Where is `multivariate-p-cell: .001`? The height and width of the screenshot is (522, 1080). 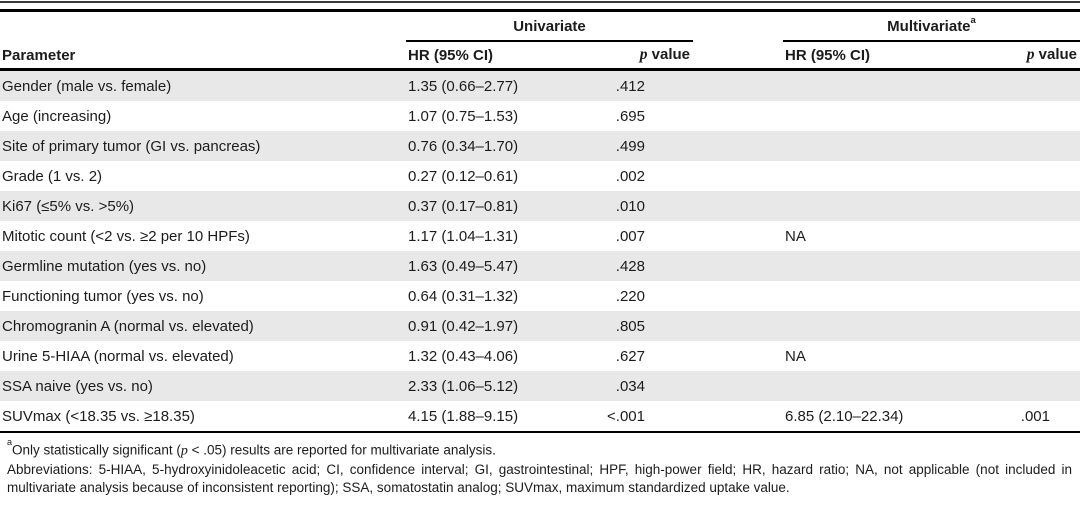
multivariate-p-cell: .001 is located at coordinates (1035, 416).